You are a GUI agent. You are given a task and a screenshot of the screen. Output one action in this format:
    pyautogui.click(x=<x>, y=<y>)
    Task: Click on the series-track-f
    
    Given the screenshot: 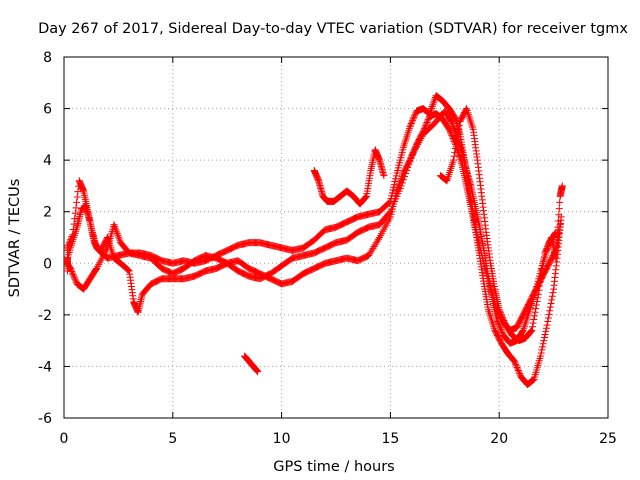 What is the action you would take?
    pyautogui.click(x=501, y=225)
    